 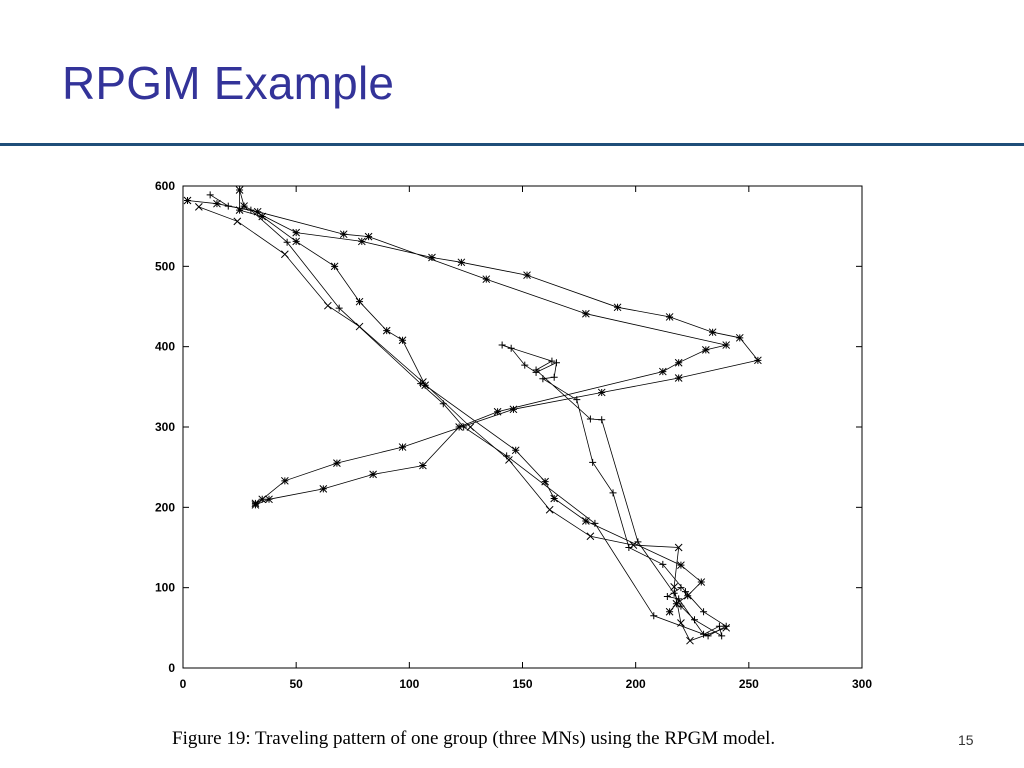 What do you see at coordinates (165, 266) in the screenshot?
I see `y-tick-label: 500` at bounding box center [165, 266].